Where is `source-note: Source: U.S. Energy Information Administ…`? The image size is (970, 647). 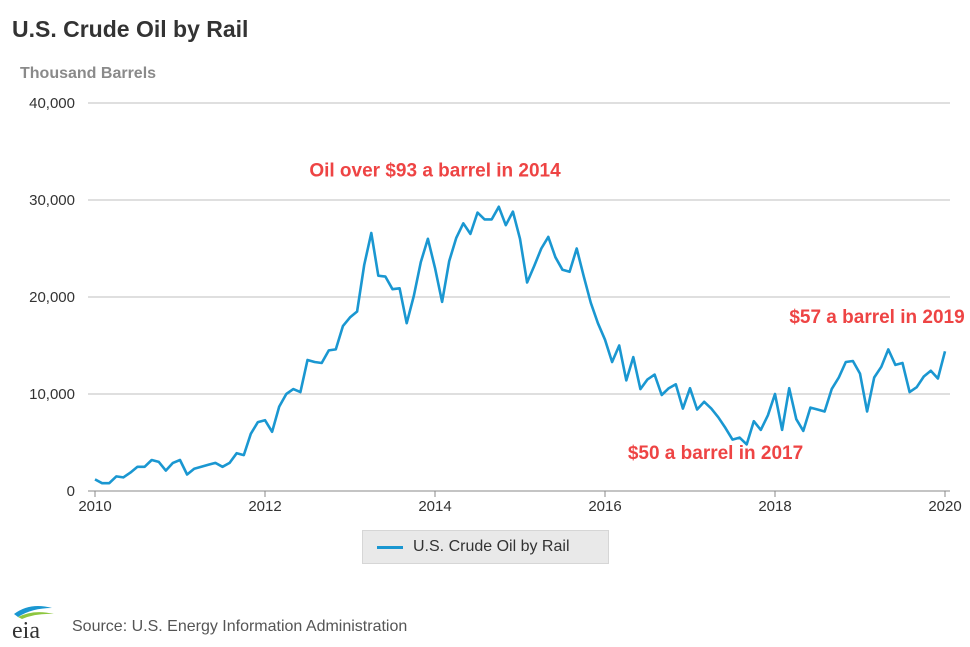 source-note: Source: U.S. Energy Information Administ… is located at coordinates (240, 626).